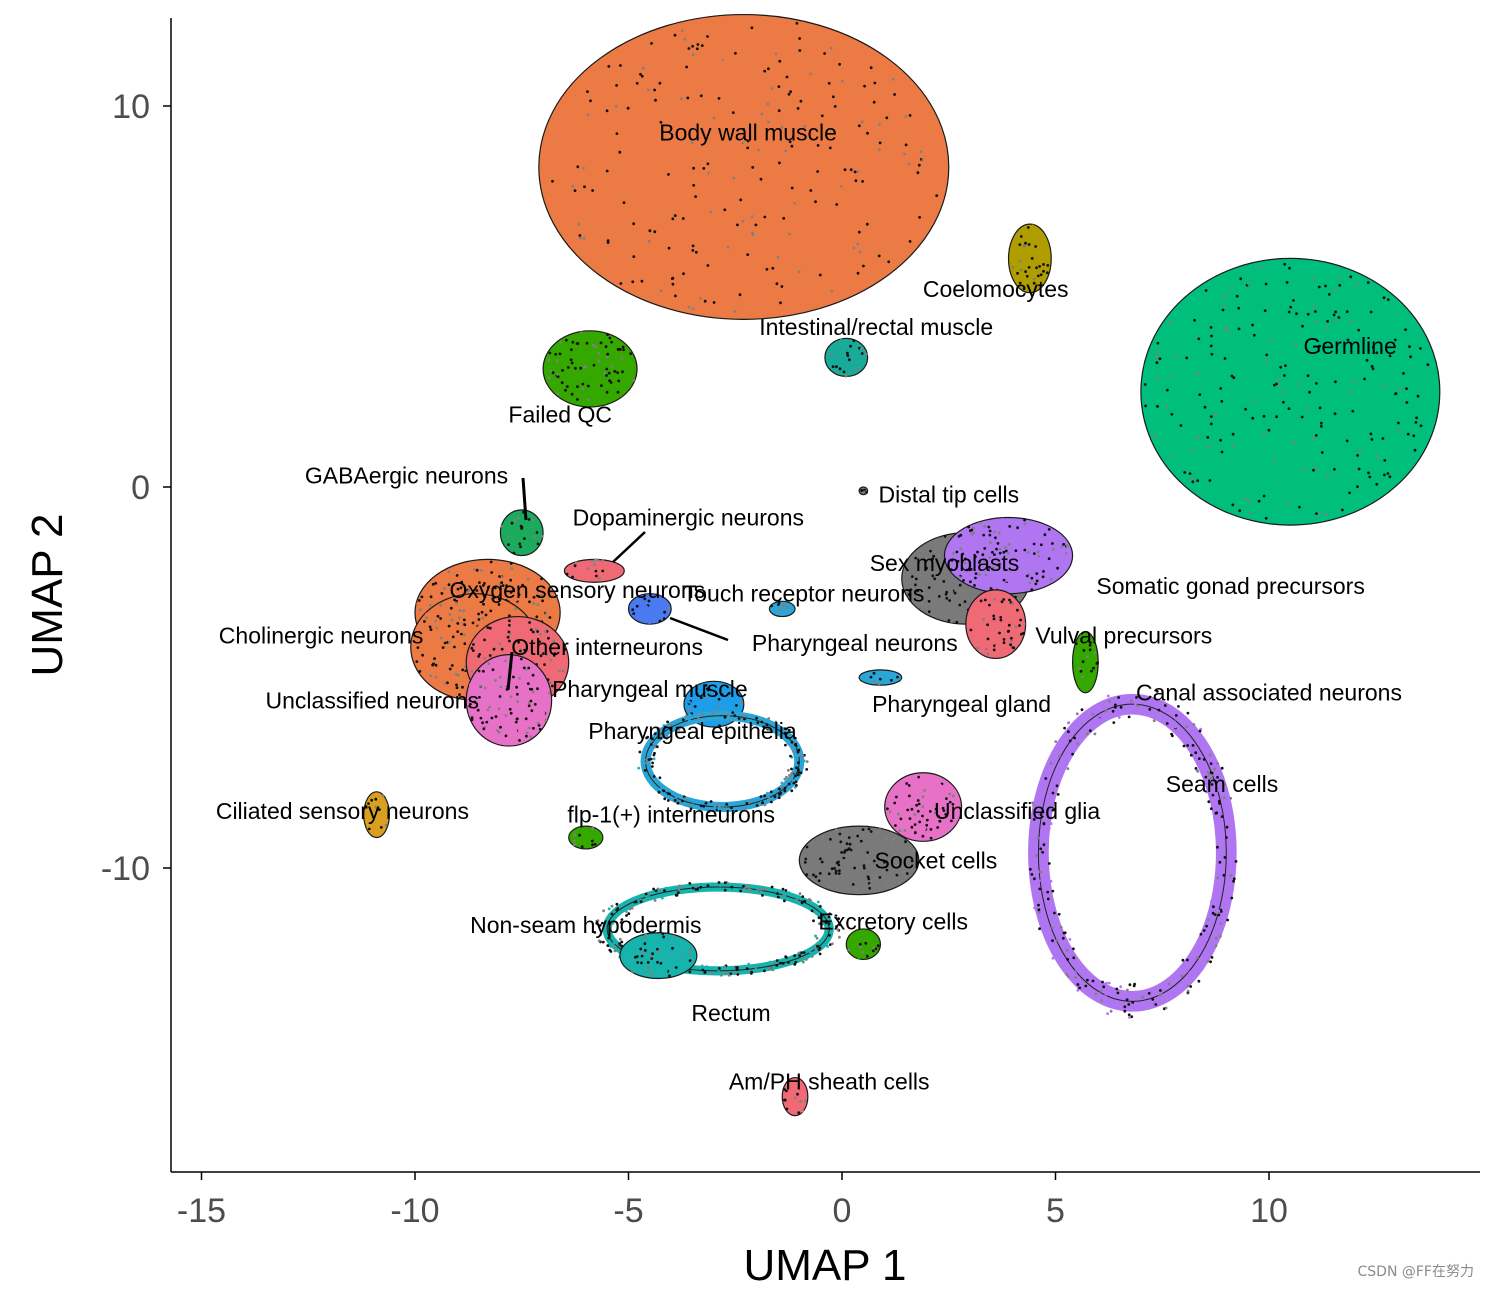 This screenshot has width=1488, height=1289. I want to click on cluster-touch-receptor-neurons, so click(649, 609).